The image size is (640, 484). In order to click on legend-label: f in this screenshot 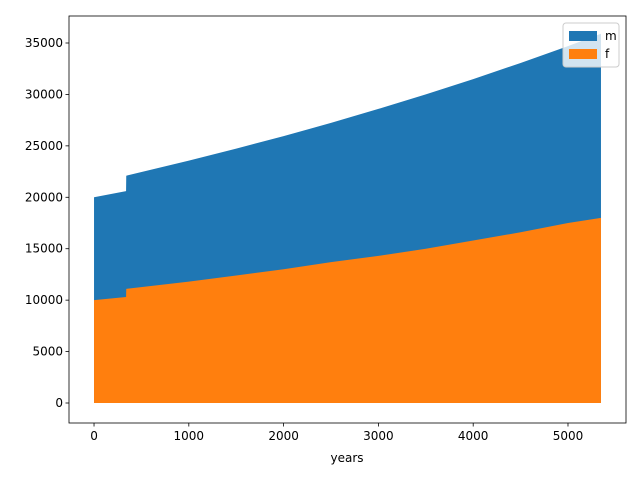, I will do `click(607, 54)`.